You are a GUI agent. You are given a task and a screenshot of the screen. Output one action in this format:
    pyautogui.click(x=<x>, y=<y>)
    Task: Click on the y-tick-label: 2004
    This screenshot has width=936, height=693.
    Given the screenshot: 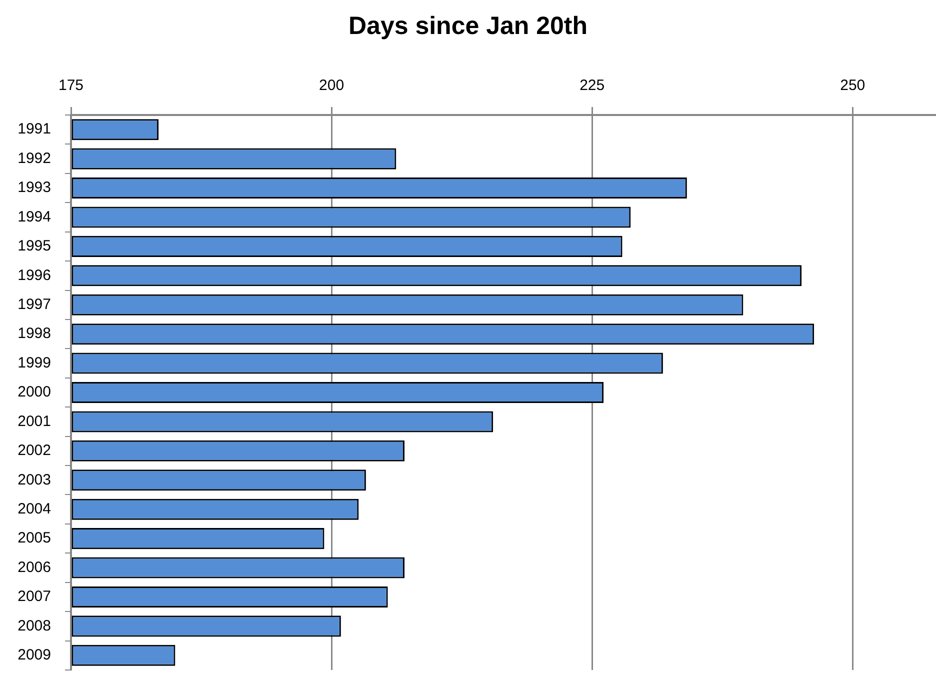 What is the action you would take?
    pyautogui.click(x=34, y=509)
    